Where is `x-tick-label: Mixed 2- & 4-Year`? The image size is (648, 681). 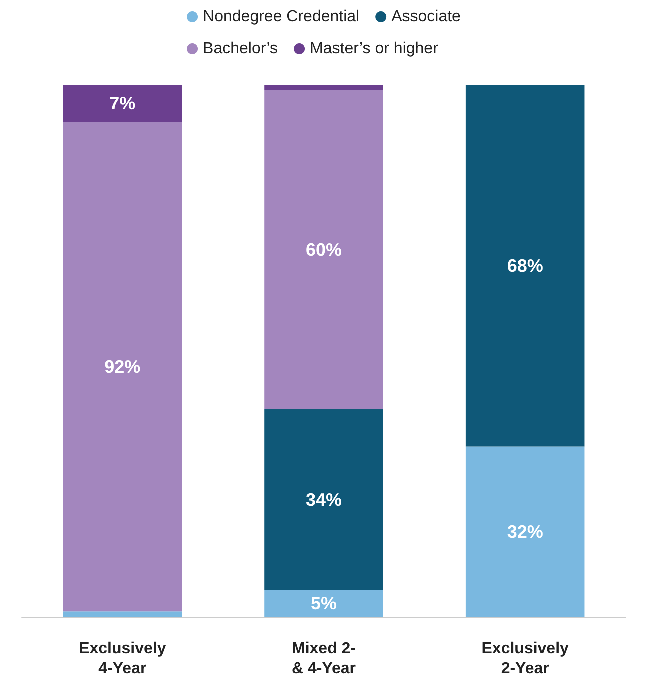
x-tick-label: Mixed 2- & 4-Year is located at coordinates (324, 659).